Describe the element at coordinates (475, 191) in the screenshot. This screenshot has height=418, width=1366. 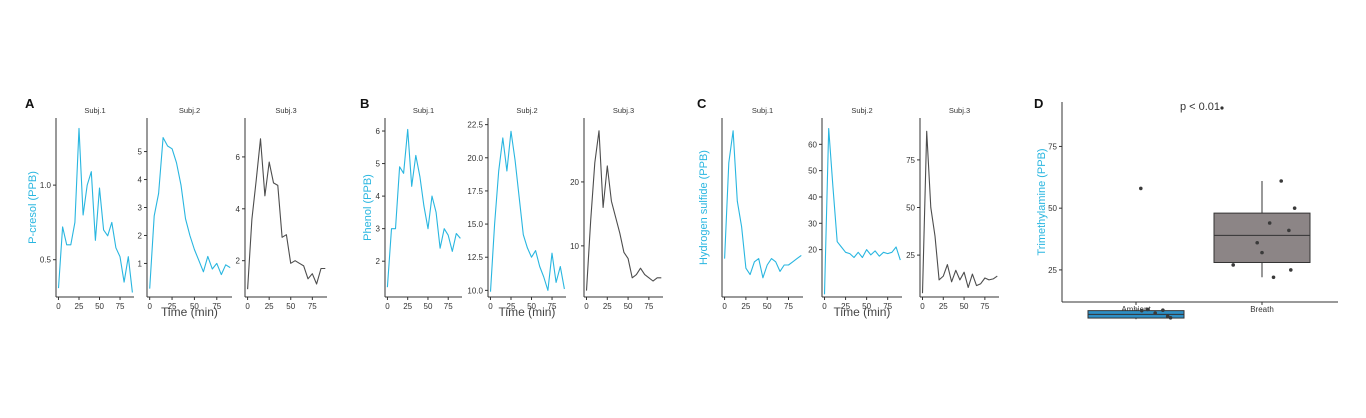
I see `y-tick-label: 17.5` at that location.